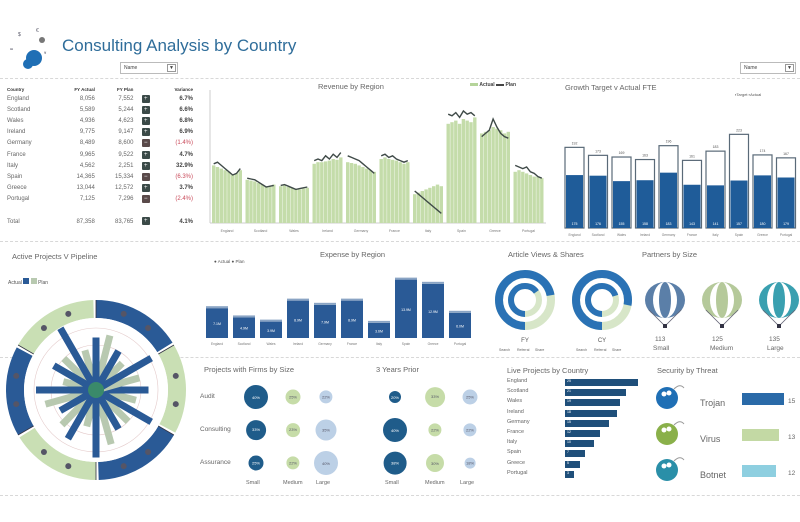 The width and height of the screenshot is (800, 522). I want to click on balloon-icon, so click(665, 305).